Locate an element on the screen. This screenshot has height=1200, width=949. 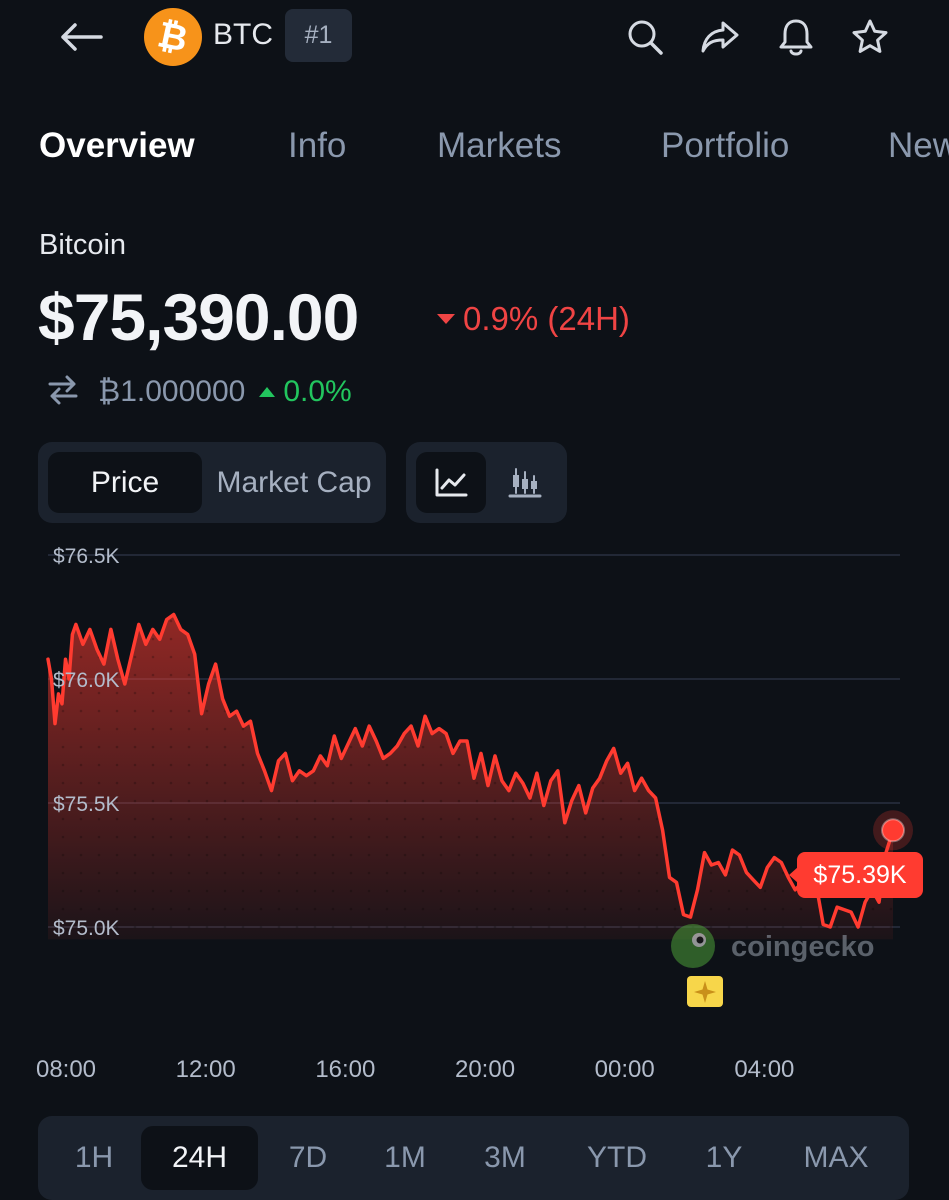
star-icon is located at coordinates (870, 37).